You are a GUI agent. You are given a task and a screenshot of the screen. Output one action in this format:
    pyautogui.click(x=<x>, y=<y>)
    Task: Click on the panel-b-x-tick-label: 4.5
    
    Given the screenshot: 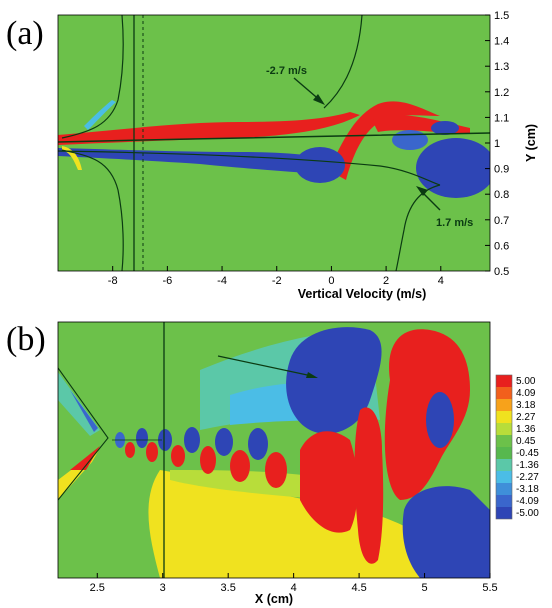 What is the action you would take?
    pyautogui.click(x=358, y=588)
    